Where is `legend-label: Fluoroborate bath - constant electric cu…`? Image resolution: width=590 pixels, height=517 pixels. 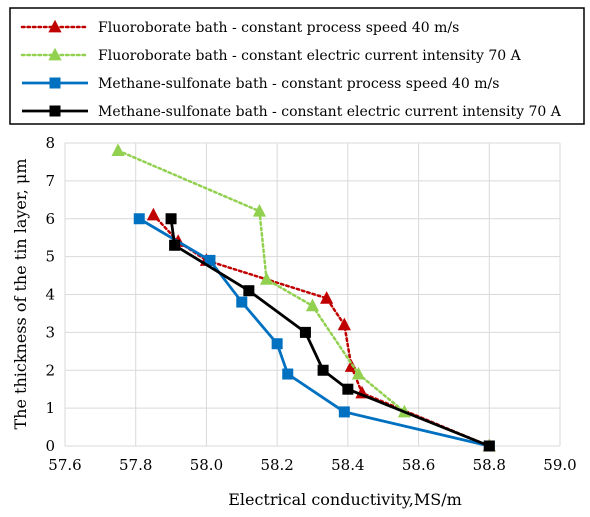
legend-label: Fluoroborate bath - constant electric cu… is located at coordinates (310, 56).